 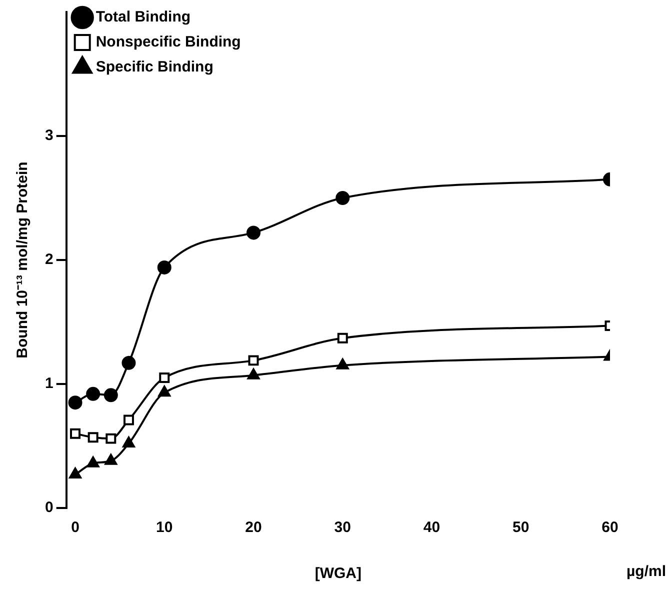 What do you see at coordinates (168, 42) in the screenshot?
I see `legend-label: Nonspecific Binding` at bounding box center [168, 42].